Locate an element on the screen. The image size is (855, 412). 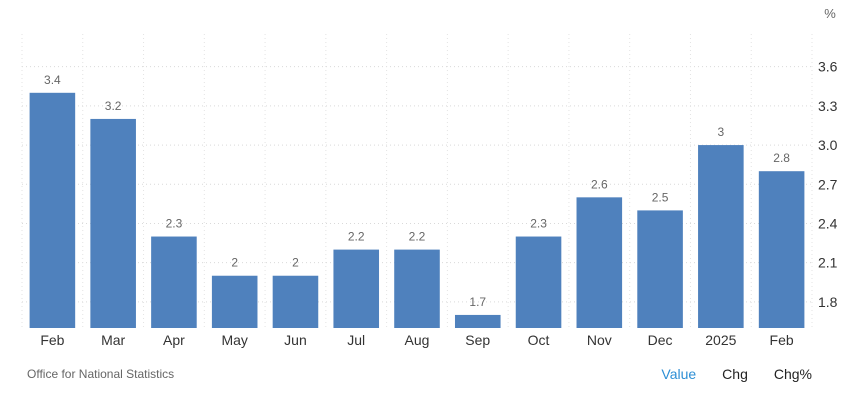
y-tick-label: 2.4 is located at coordinates (828, 223).